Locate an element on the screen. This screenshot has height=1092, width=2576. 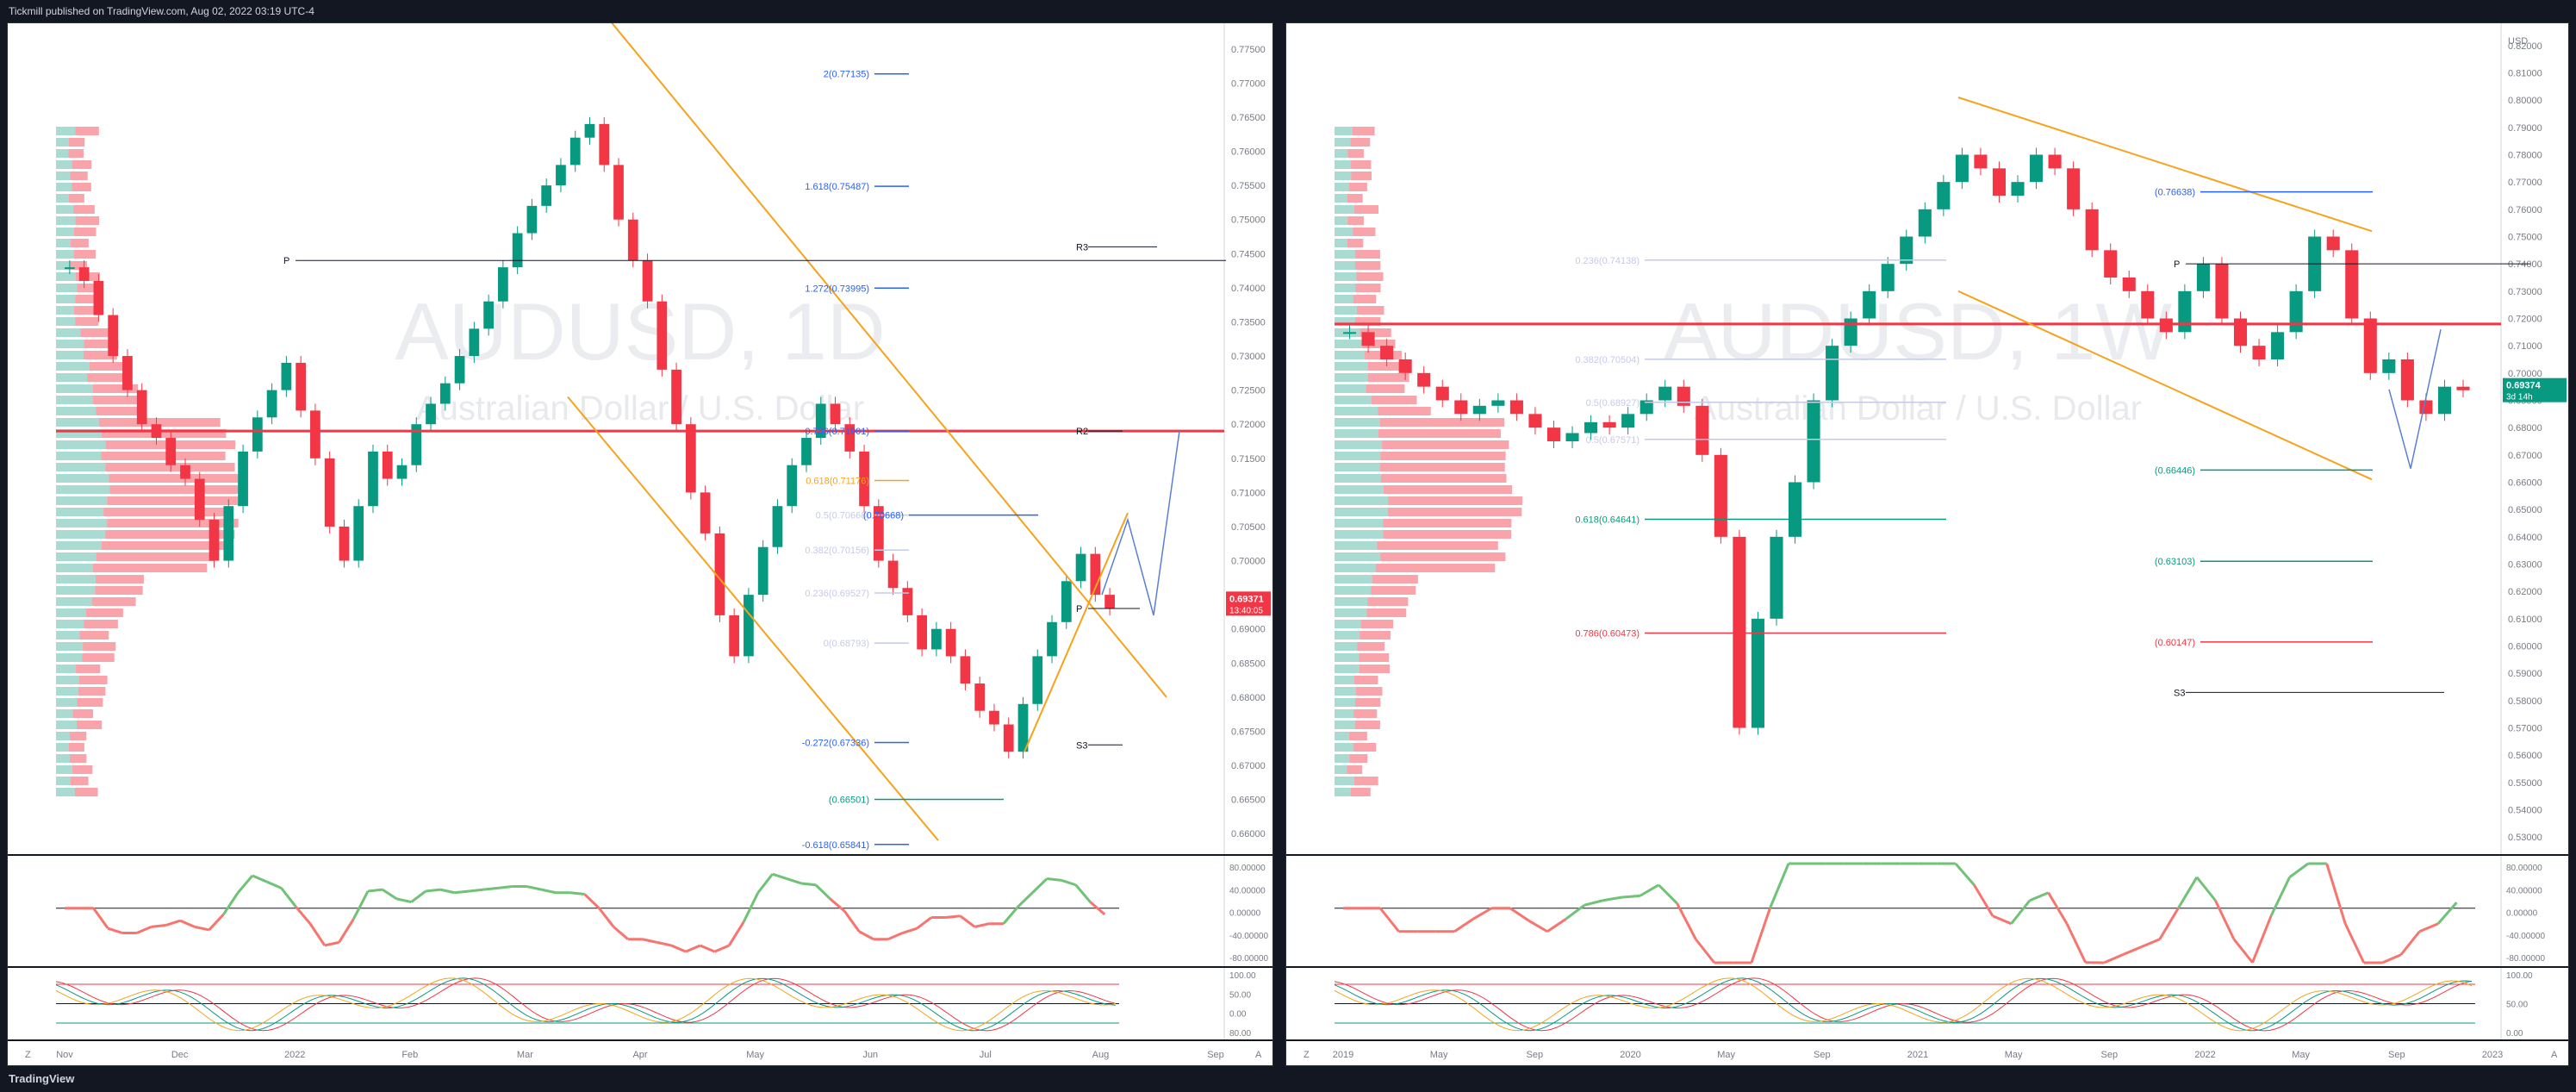
channel-line is located at coordinates (753, 619).